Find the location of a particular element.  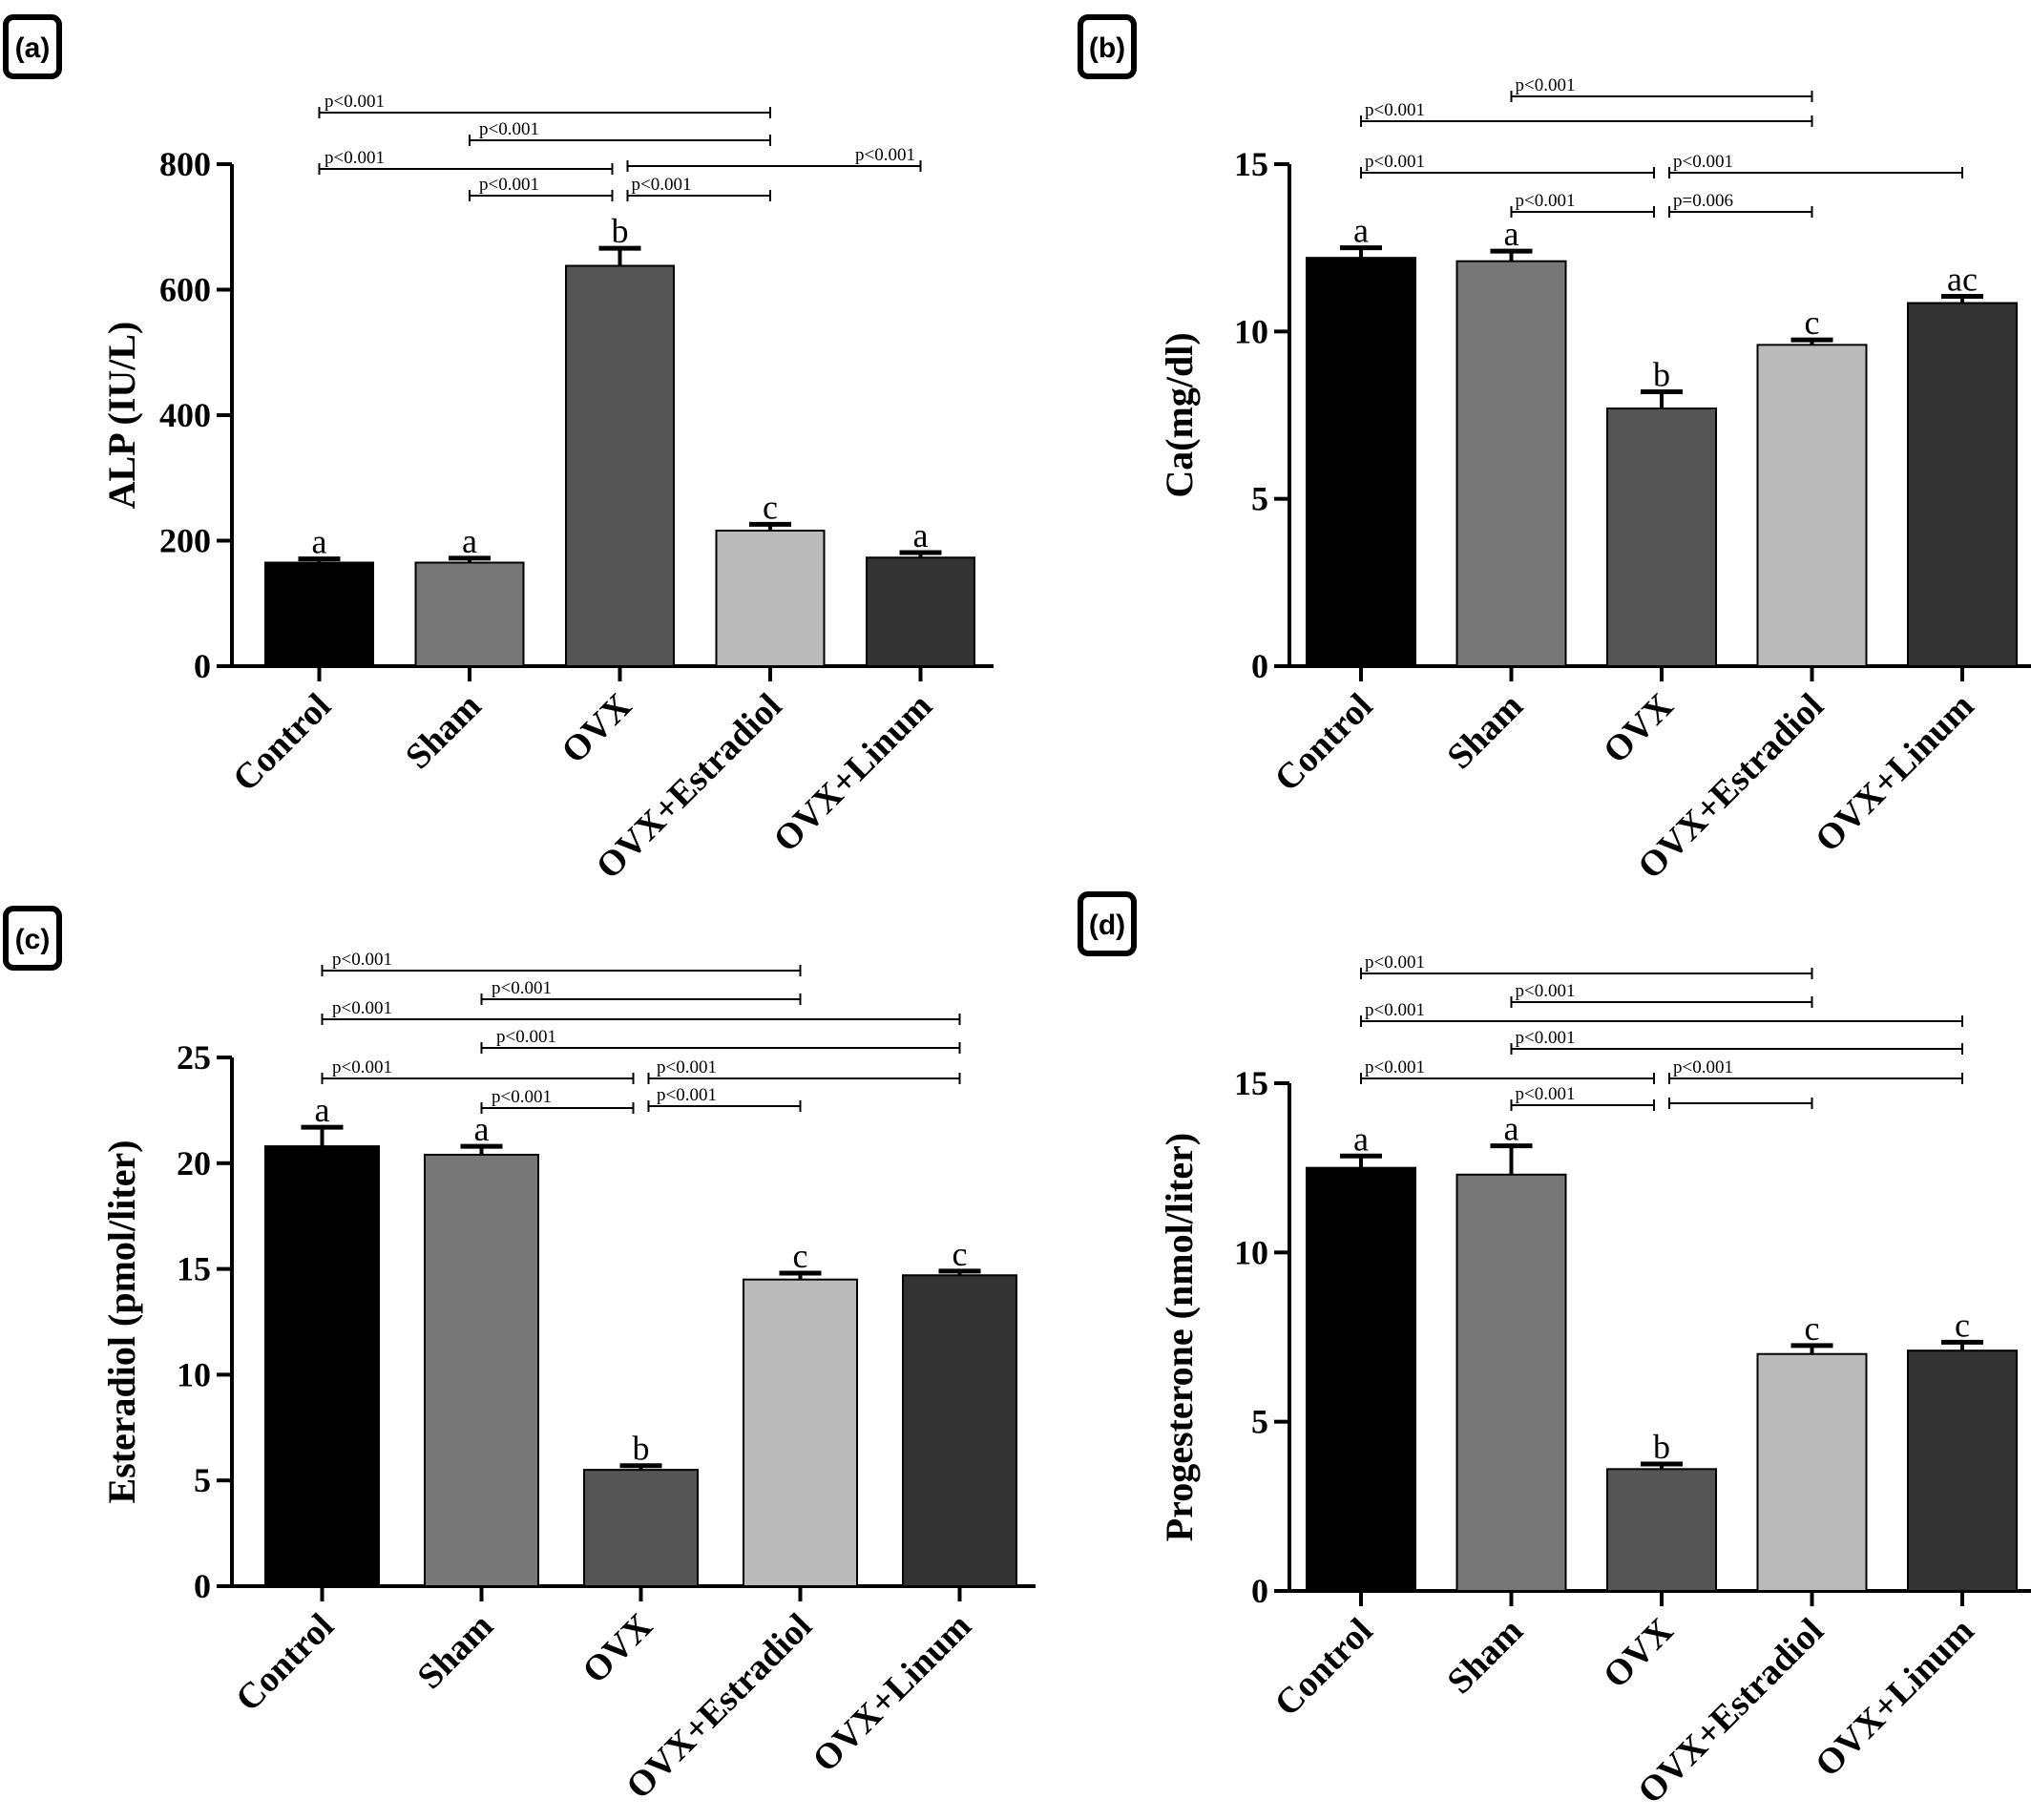

comparison-bracket is located at coordinates (1740, 1103).